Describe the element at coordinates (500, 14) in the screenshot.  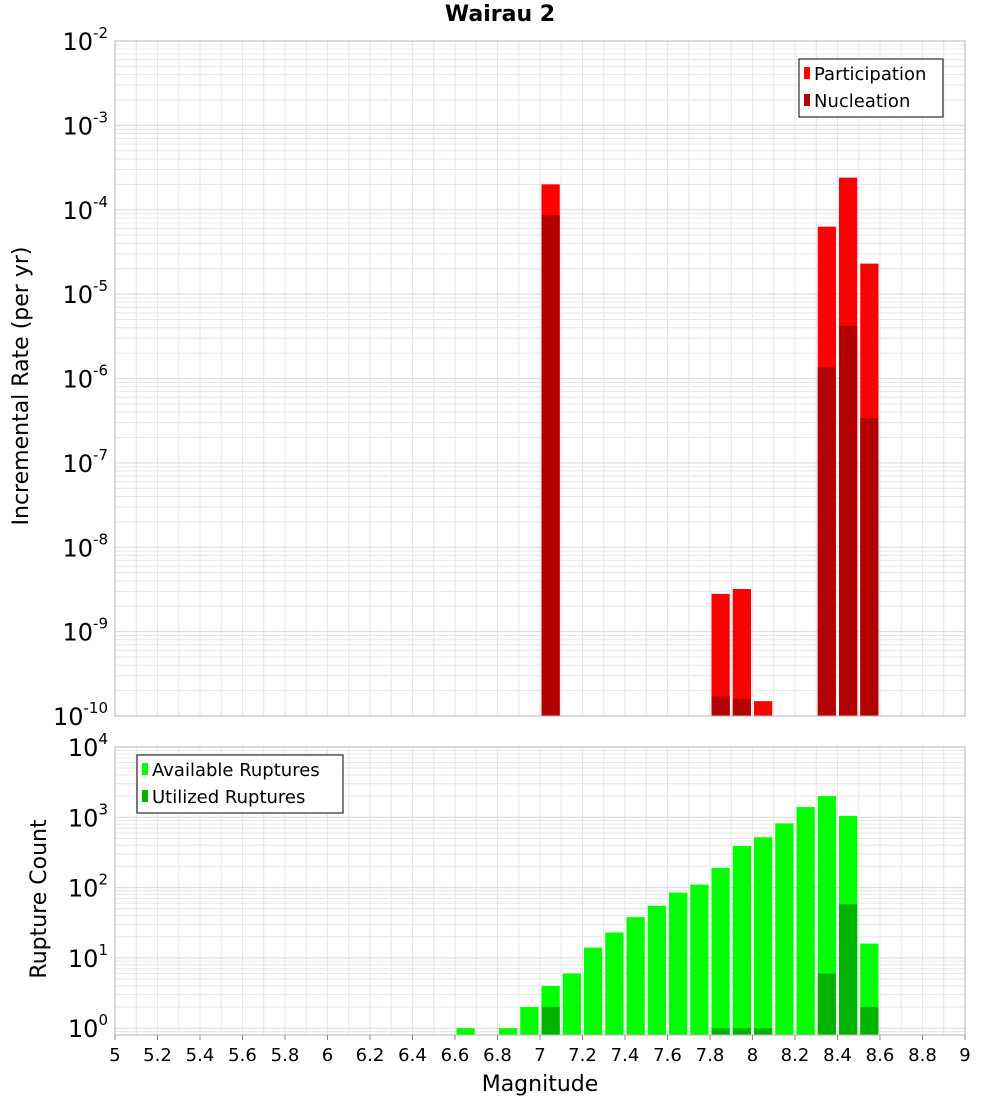
I see `chart-title: Wairau 2` at that location.